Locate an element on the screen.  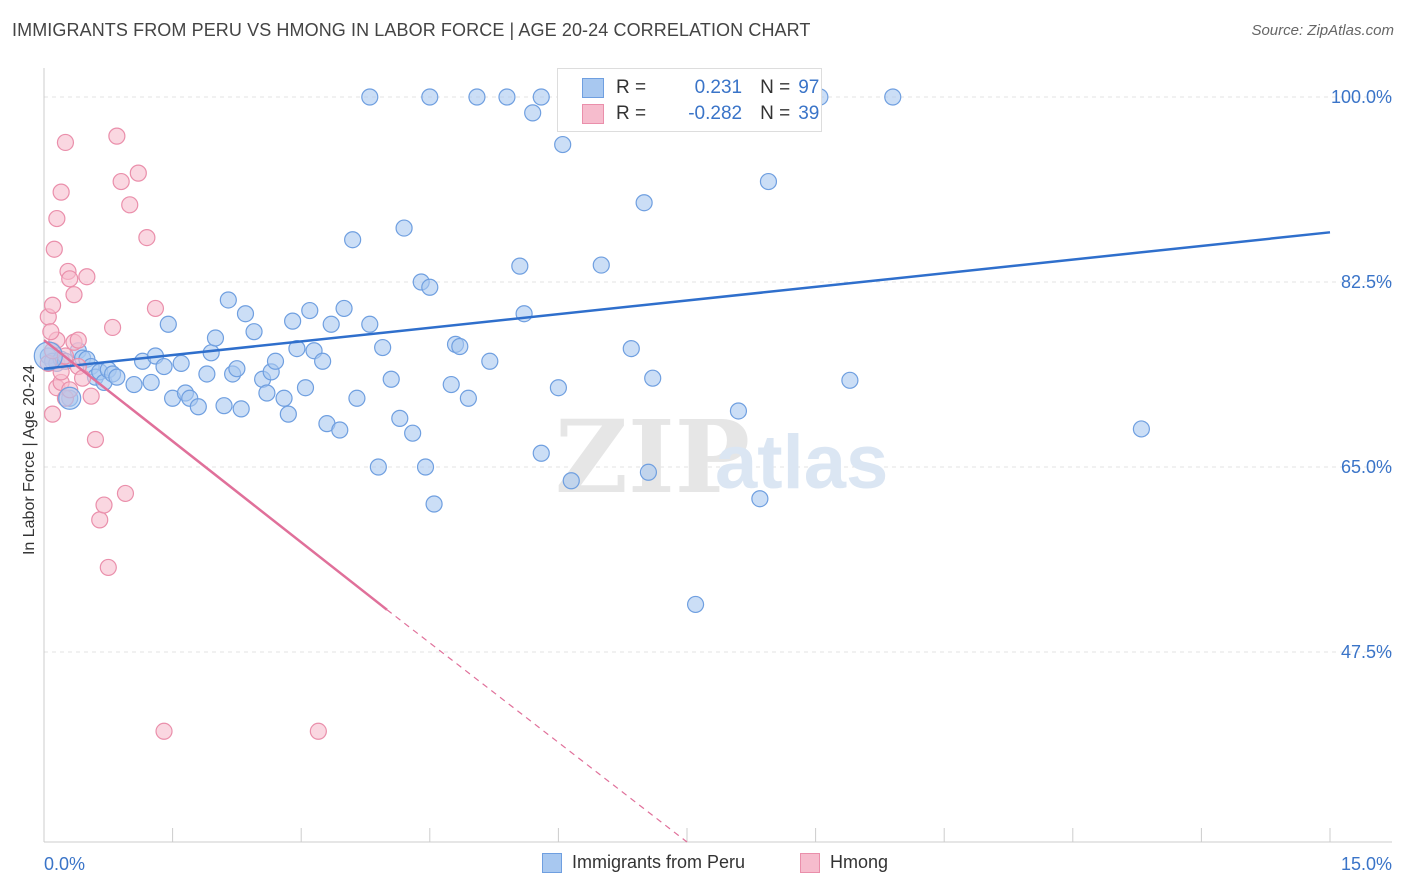
stats-swatch-peru is located at coordinates (593, 88).